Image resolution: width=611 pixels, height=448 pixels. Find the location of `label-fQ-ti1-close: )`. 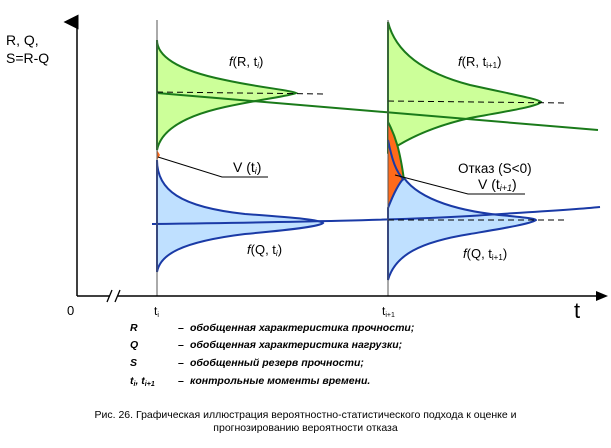

label-fQ-ti1-close: ) is located at coordinates (505, 253).